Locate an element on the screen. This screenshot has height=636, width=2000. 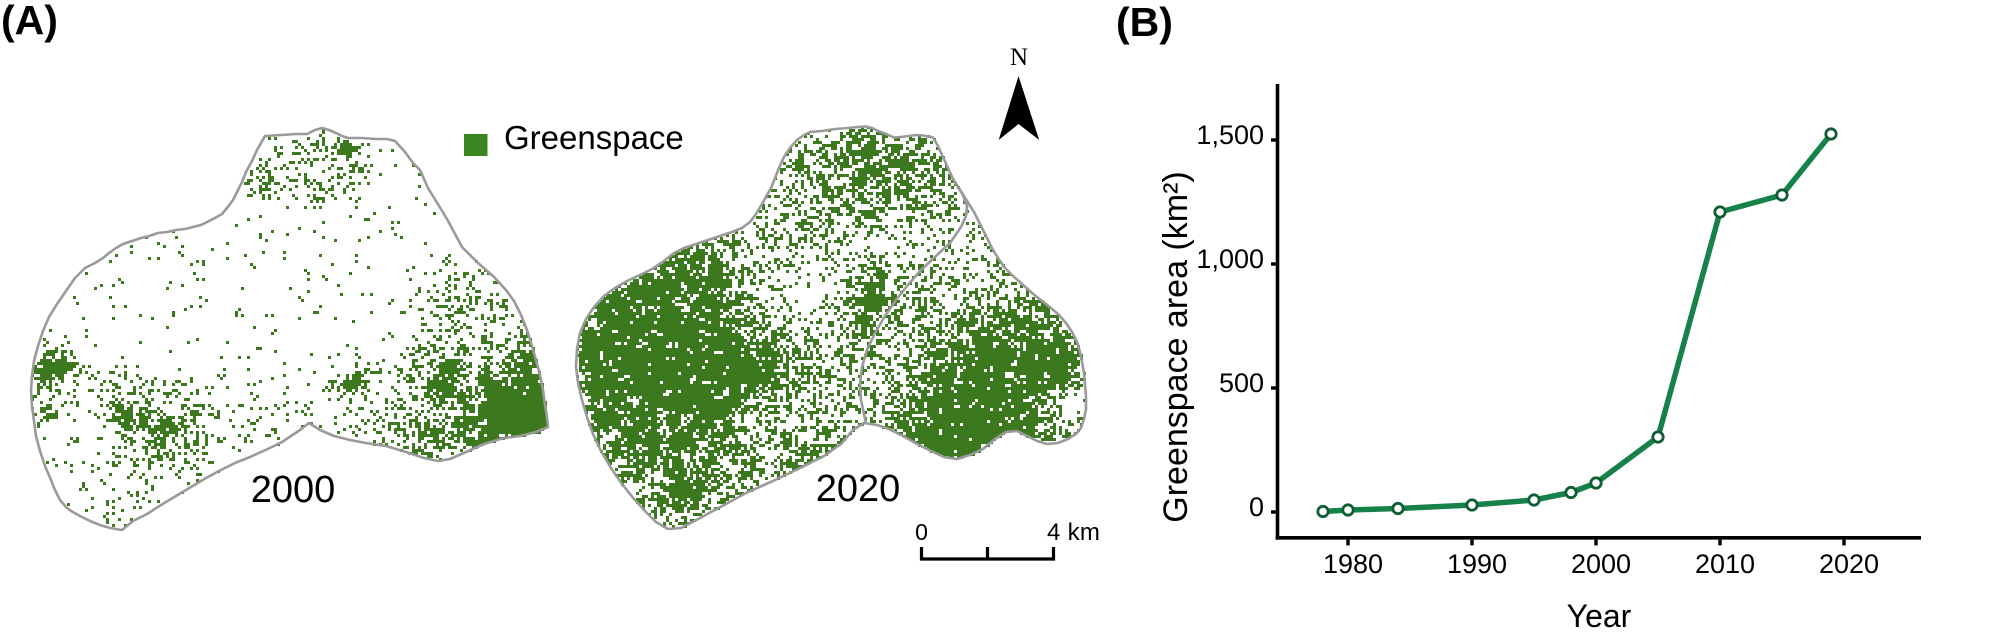
svg-text: 1990 is located at coordinates (1477, 564).